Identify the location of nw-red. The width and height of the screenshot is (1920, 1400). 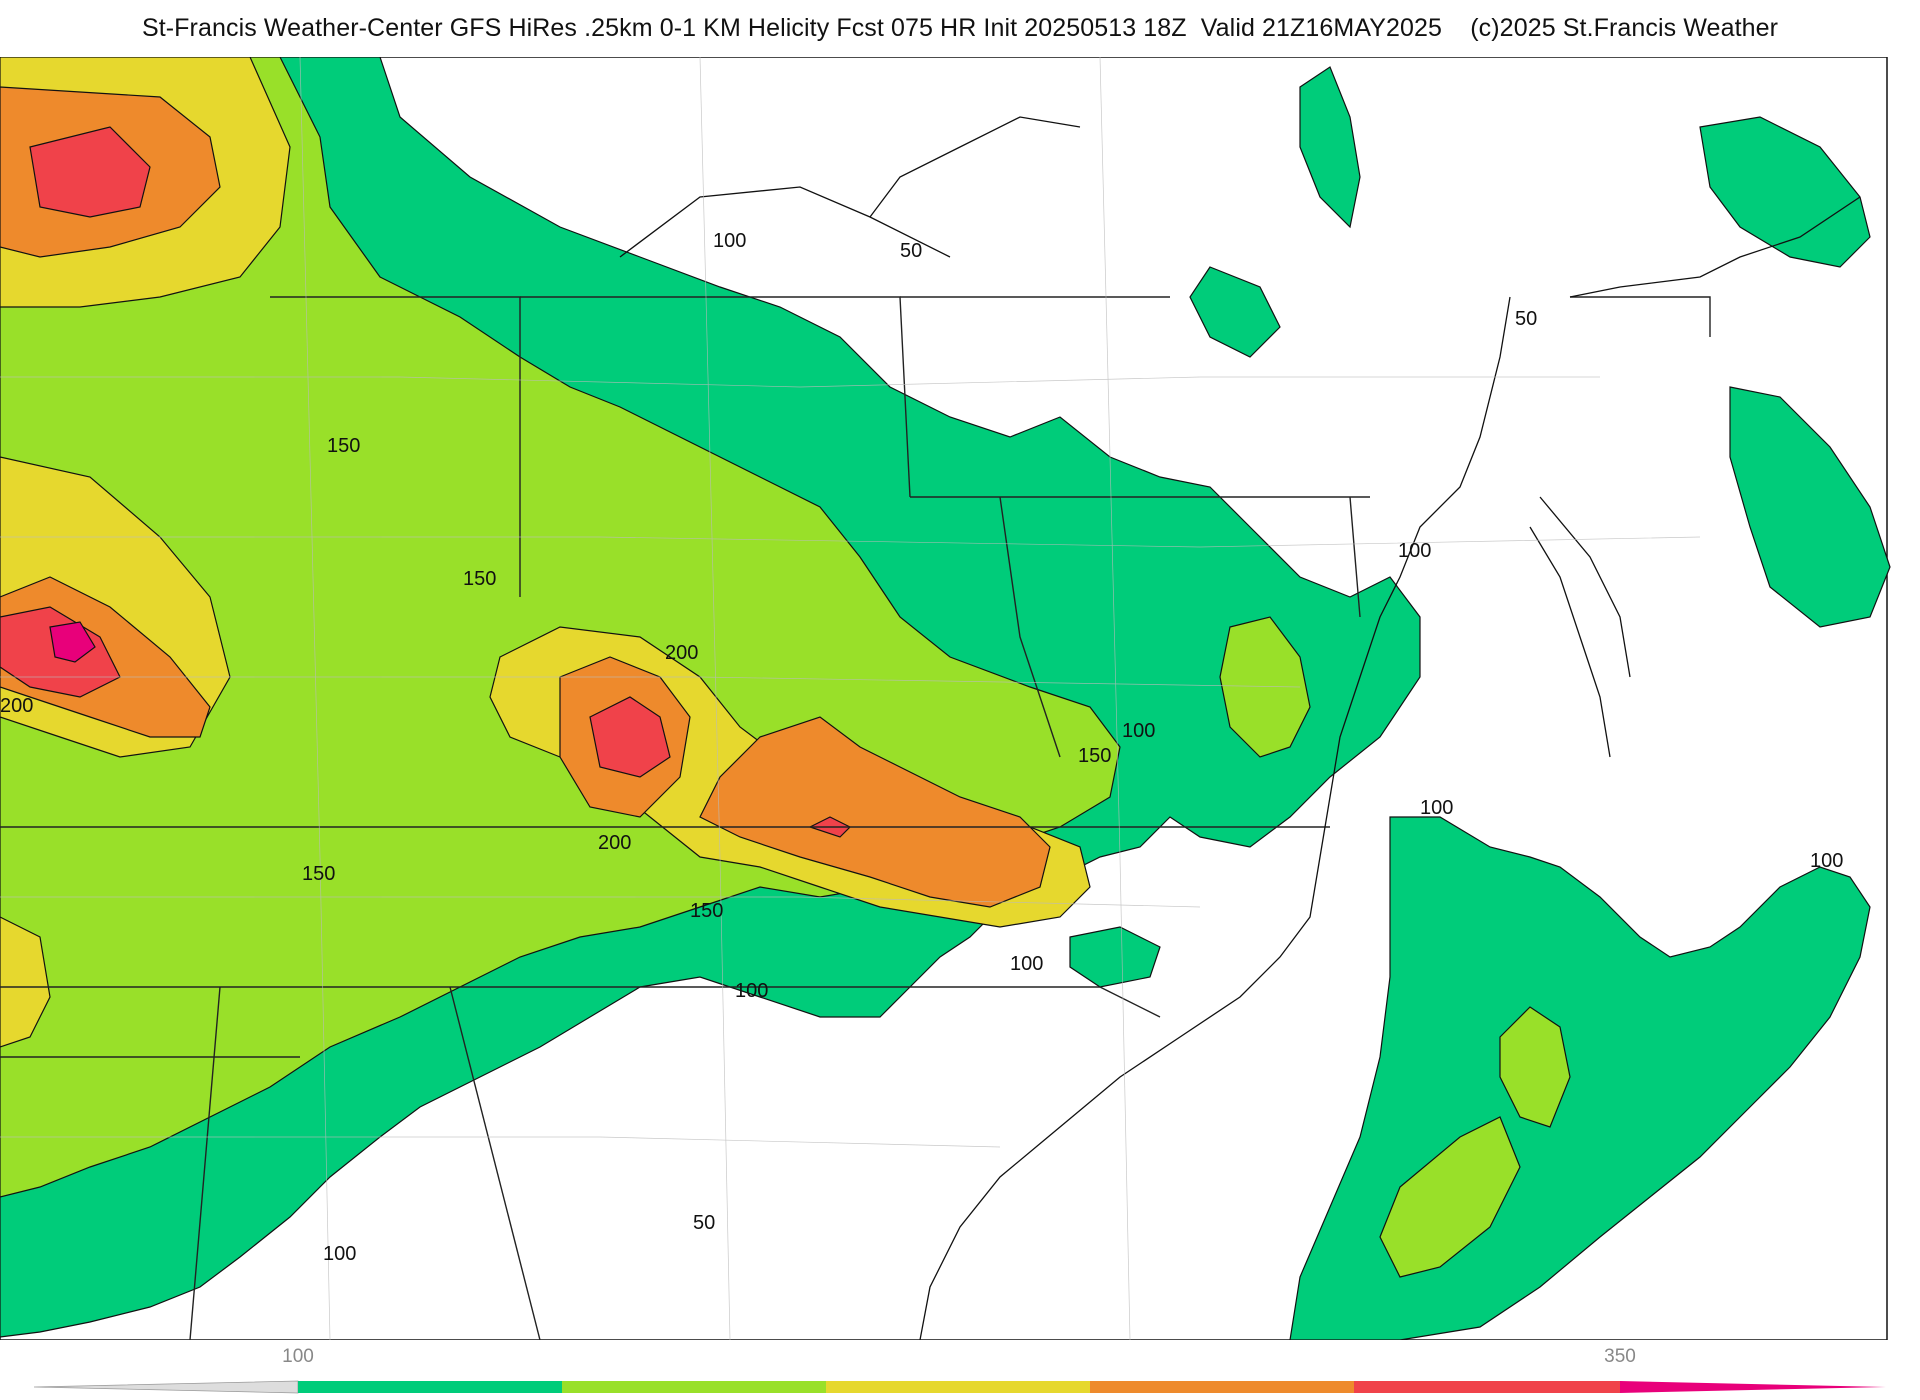
(90, 172).